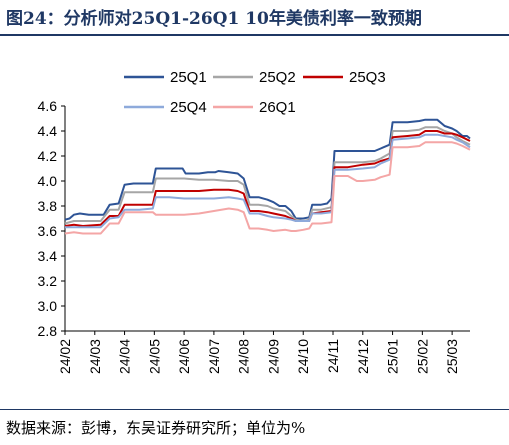 The height and width of the screenshot is (445, 509). I want to click on legend-label-25q4: 25Q4, so click(188, 107).